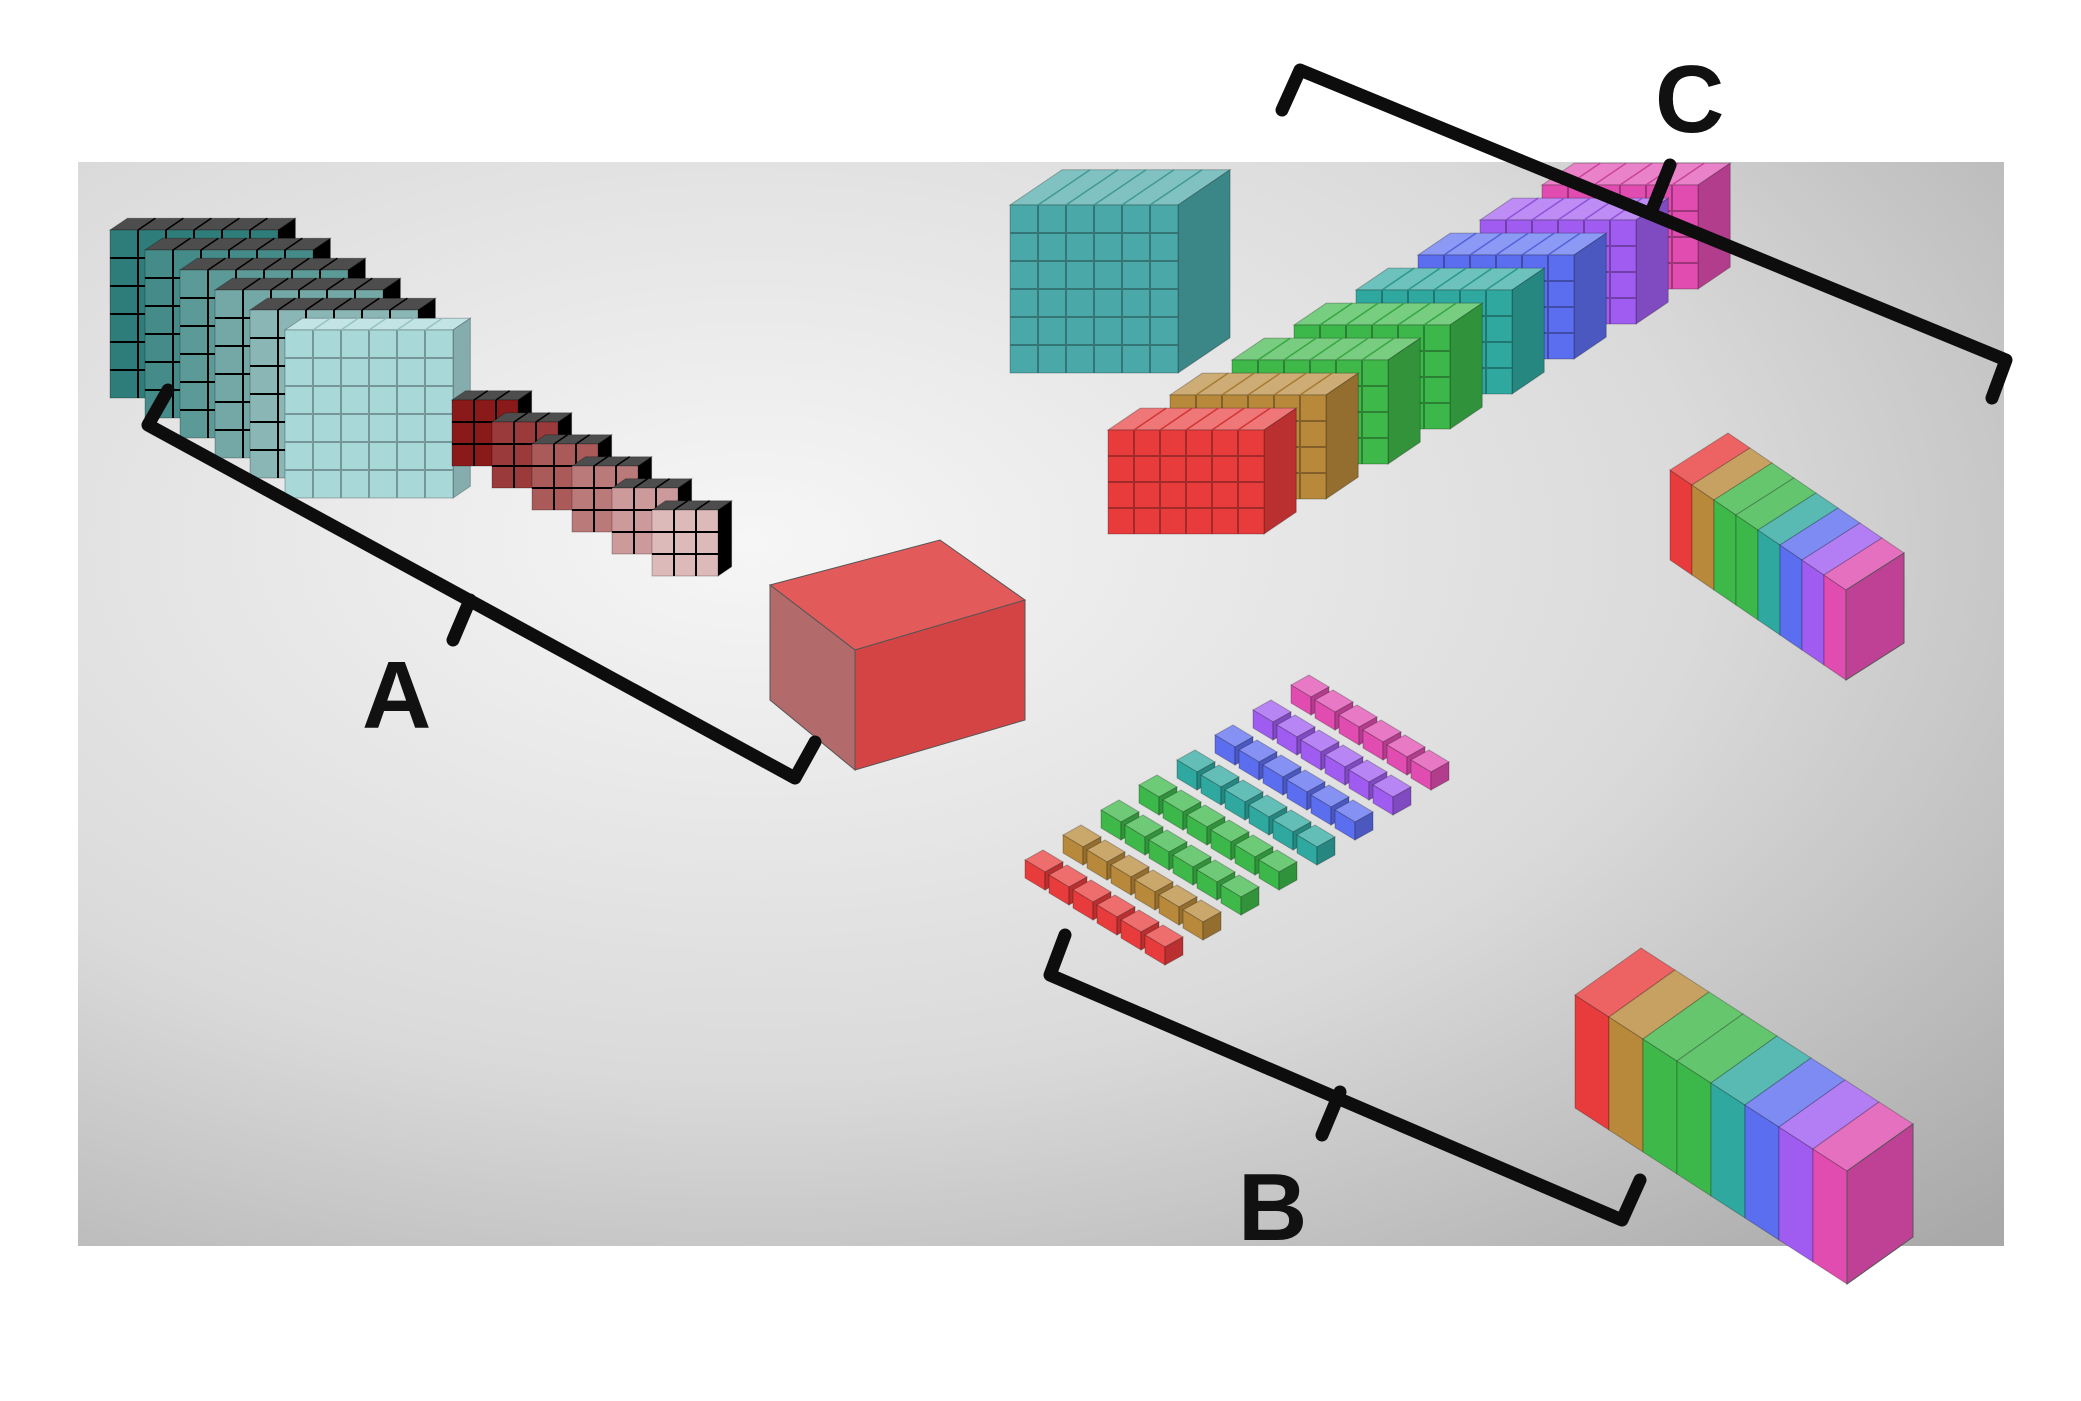 The height and width of the screenshot is (1401, 2081). Describe the element at coordinates (1466, 366) in the screenshot. I see `c-block-4-side` at that location.